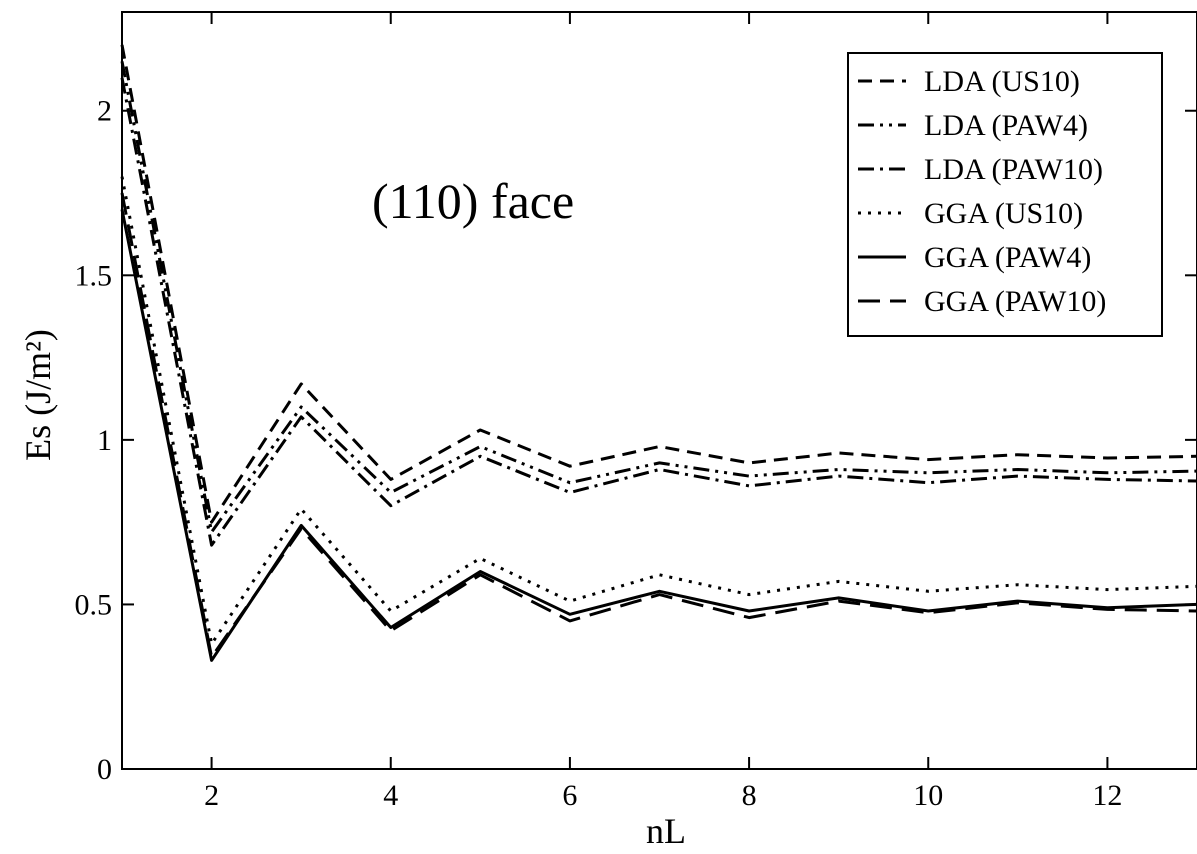 This screenshot has width=1197, height=854. Describe the element at coordinates (94, 604) in the screenshot. I see `y-tick-label: 0.5` at that location.